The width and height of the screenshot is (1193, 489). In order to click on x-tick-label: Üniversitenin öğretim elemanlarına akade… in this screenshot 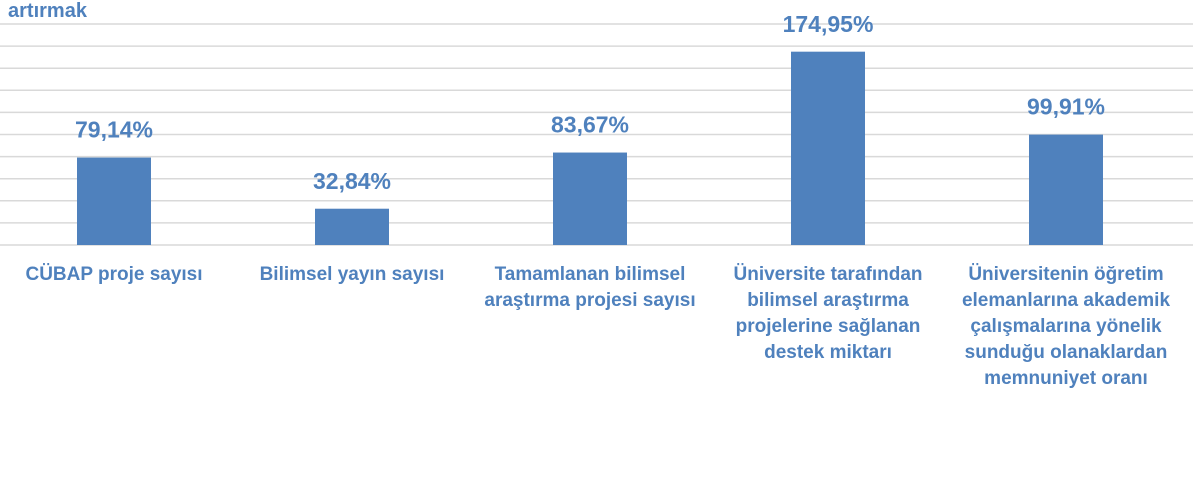, I will do `click(1066, 326)`.